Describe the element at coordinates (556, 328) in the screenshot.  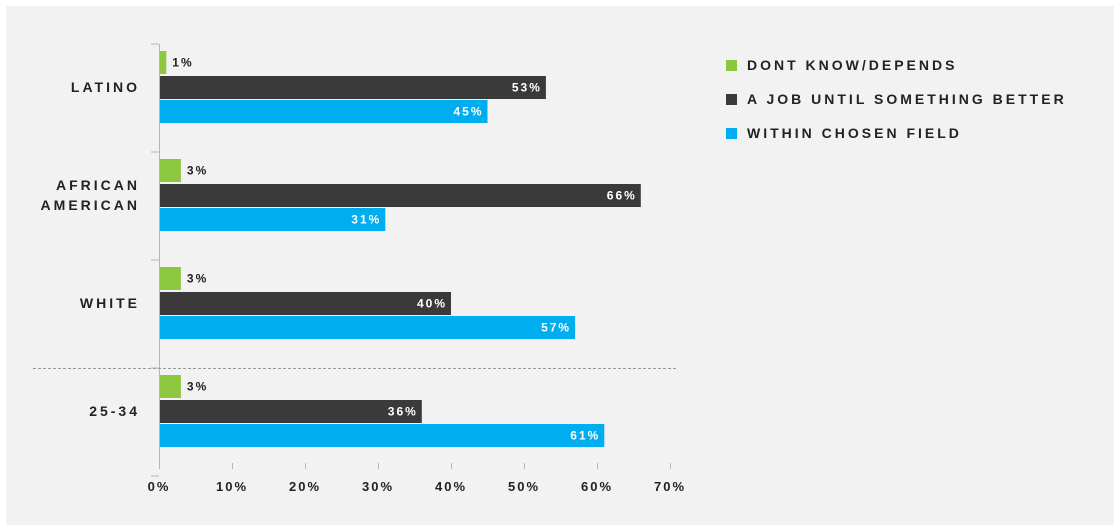
I see `data-label: 57%` at that location.